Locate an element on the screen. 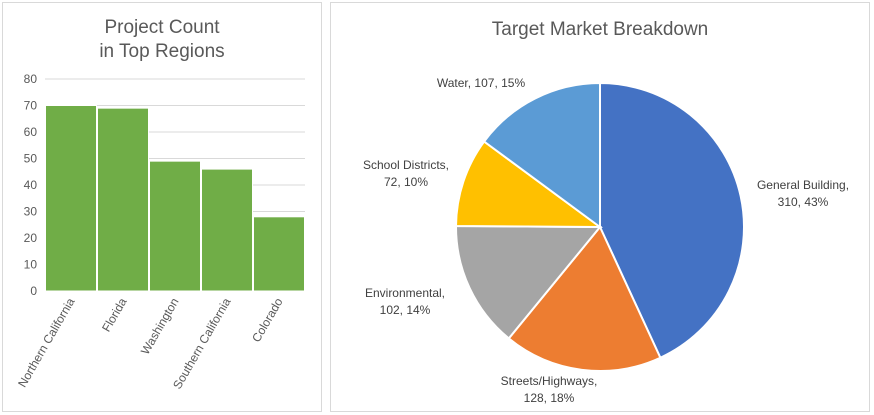  pie-chart-title: Target Market Breakdown is located at coordinates (600, 29).